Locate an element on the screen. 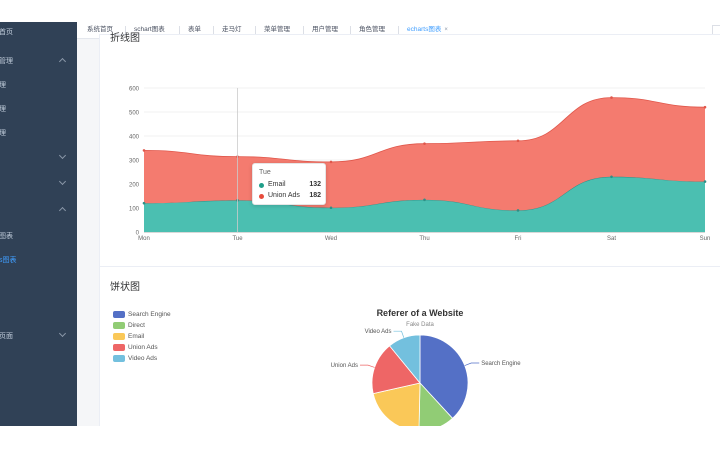 This screenshot has height=450, width=720. tooltip-row-name: Email is located at coordinates (277, 184).